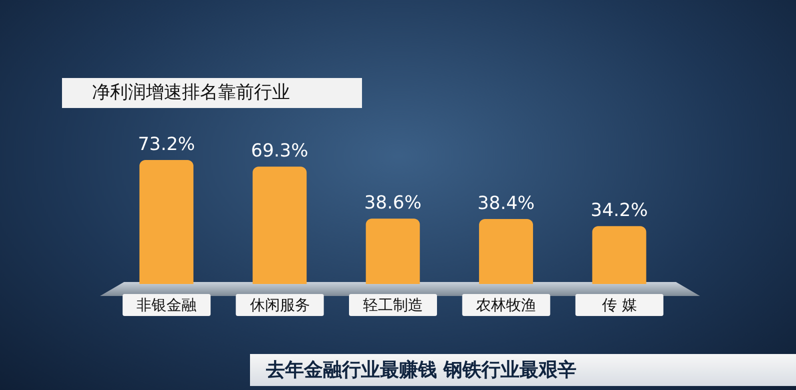  I want to click on text: 去年金融行业最赚钱 钢铁行业最艰辛, so click(523, 370).